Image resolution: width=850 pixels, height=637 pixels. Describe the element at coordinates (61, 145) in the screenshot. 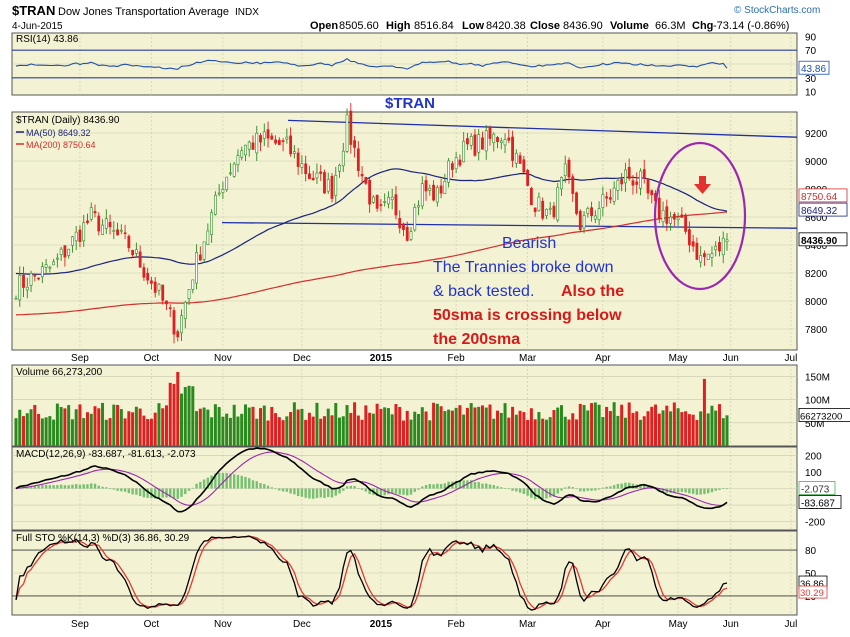

I see `ma200-legend: MA(200) 8750.64` at that location.